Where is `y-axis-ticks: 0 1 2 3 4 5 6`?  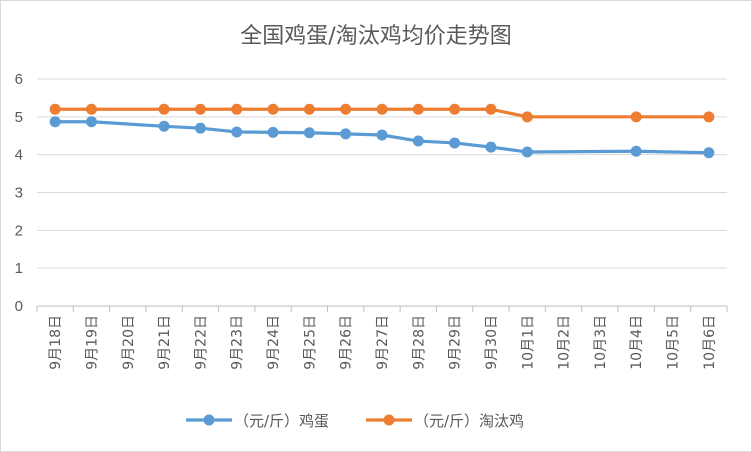
y-axis-ticks: 0 1 2 3 4 5 6 is located at coordinates (19, 193).